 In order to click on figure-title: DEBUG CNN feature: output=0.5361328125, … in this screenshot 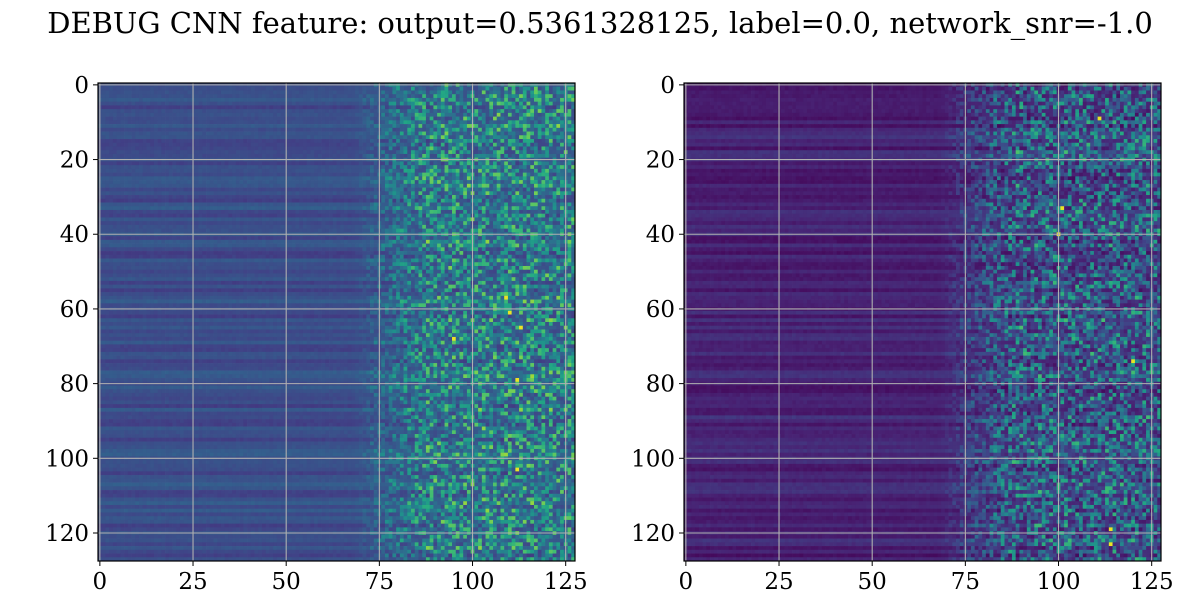, I will do `click(600, 23)`.